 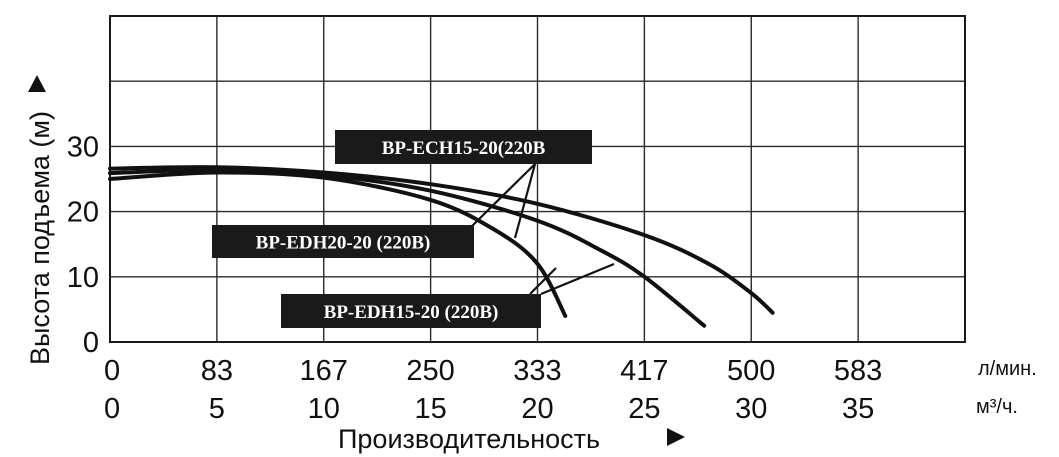 I want to click on x-axis-title-text: Производительность, so click(x=469, y=439).